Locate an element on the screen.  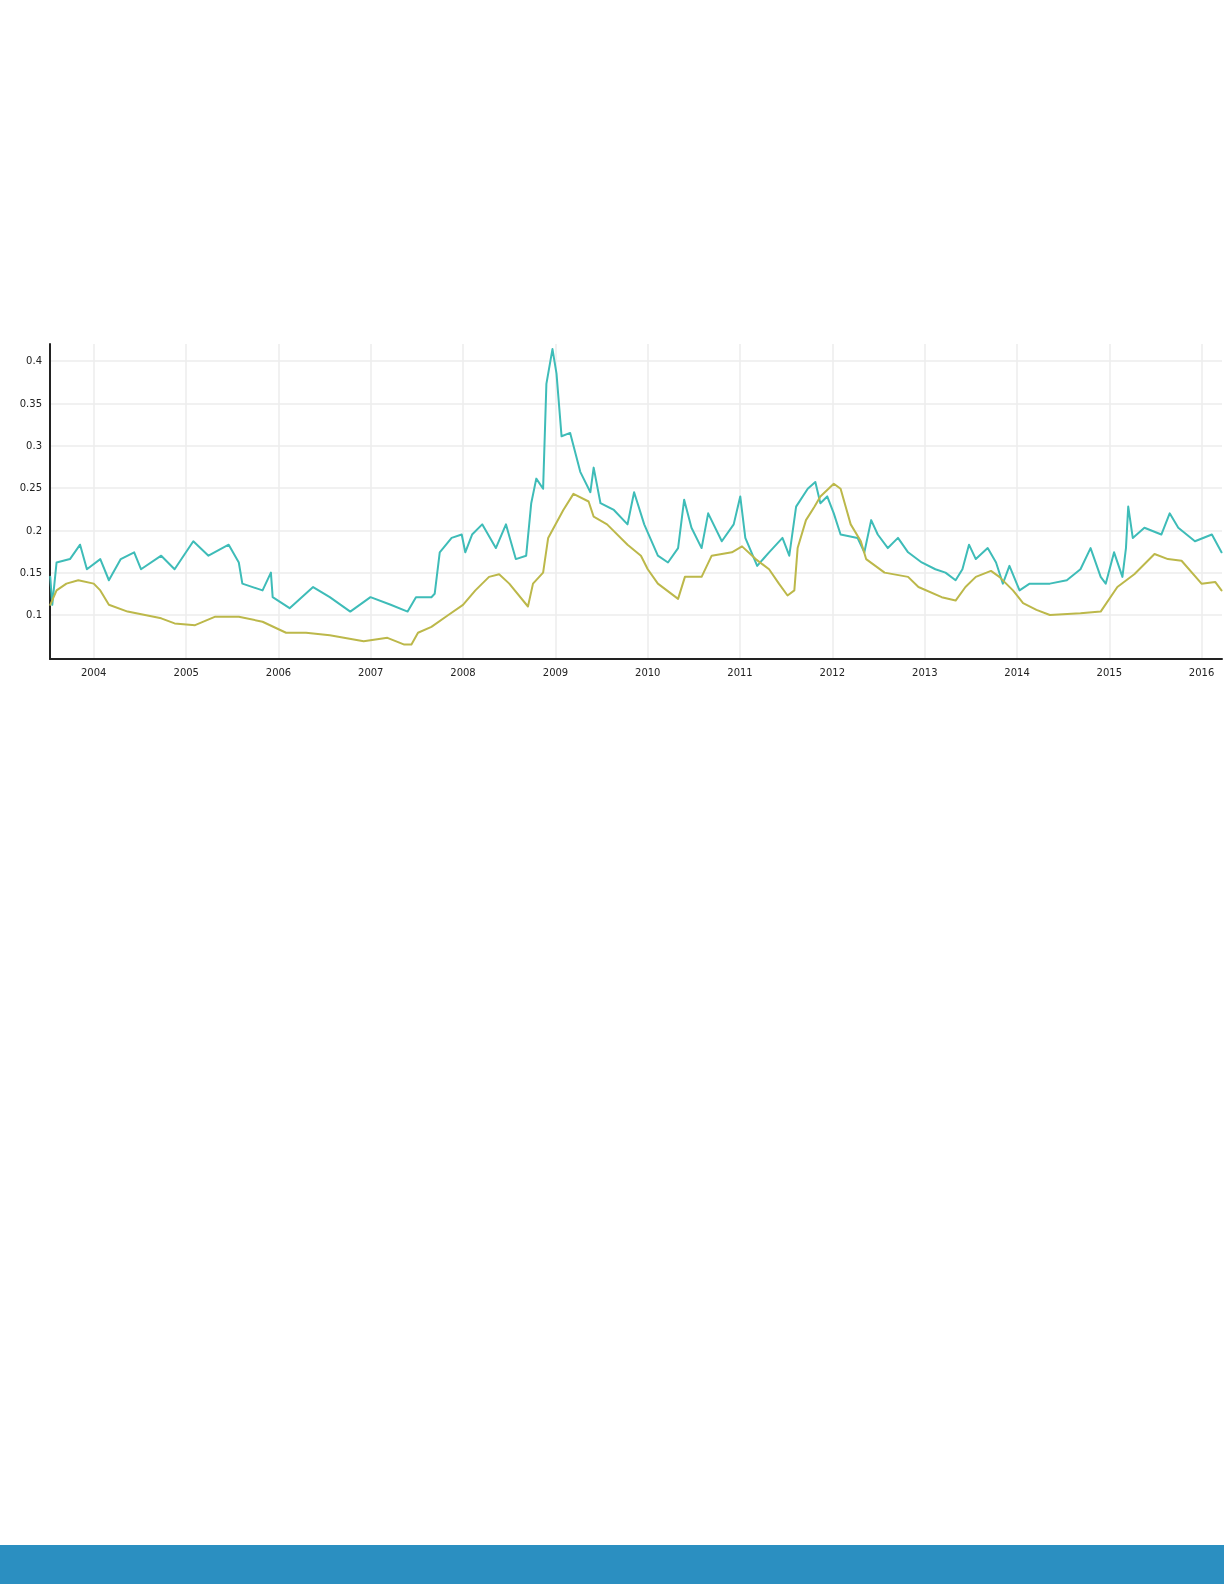
y-tick-label: 0.4 is located at coordinates (34, 361).